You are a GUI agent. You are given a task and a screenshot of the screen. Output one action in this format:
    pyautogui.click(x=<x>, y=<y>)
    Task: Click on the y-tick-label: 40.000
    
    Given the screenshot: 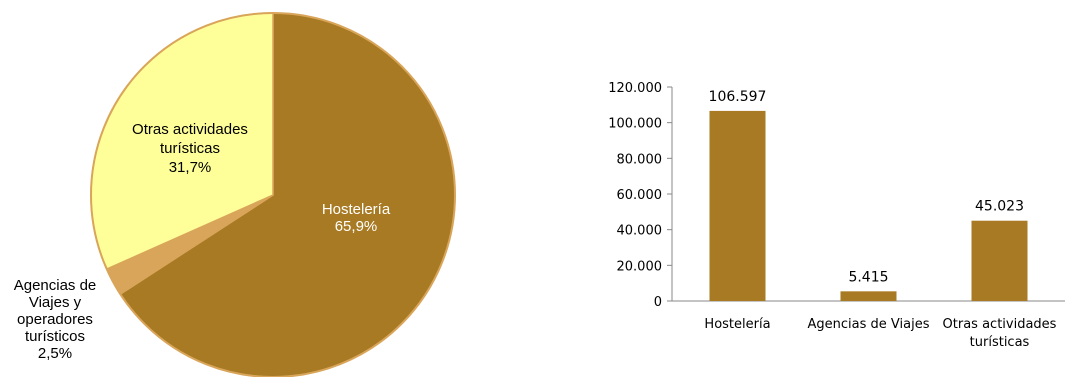 What is the action you would take?
    pyautogui.click(x=640, y=231)
    